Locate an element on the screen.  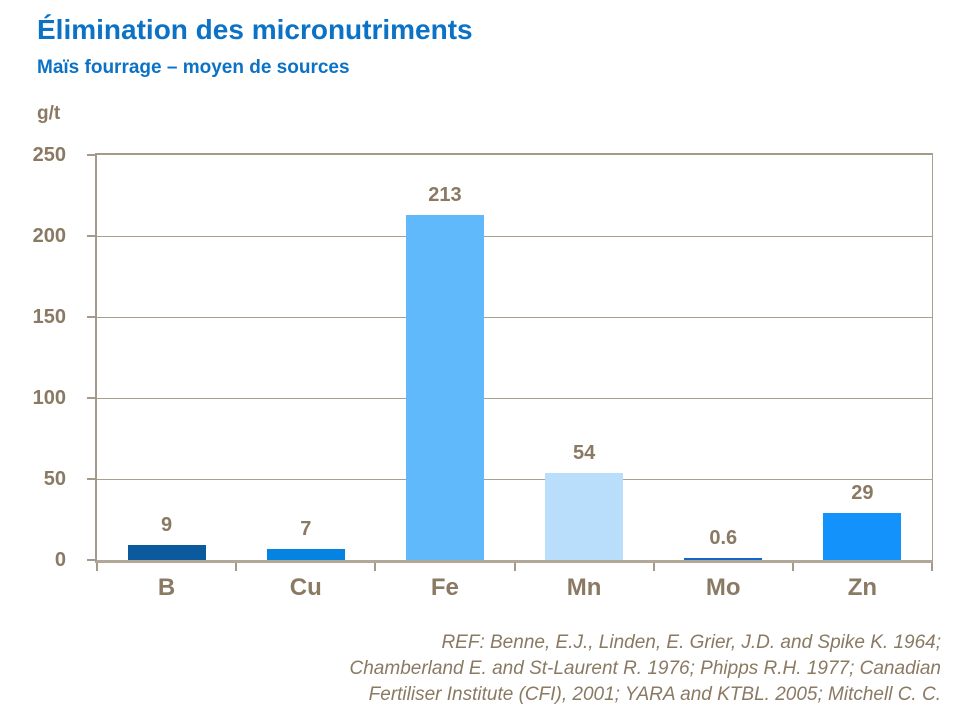
x-axis-label-Cu: Cu is located at coordinates (305, 587).